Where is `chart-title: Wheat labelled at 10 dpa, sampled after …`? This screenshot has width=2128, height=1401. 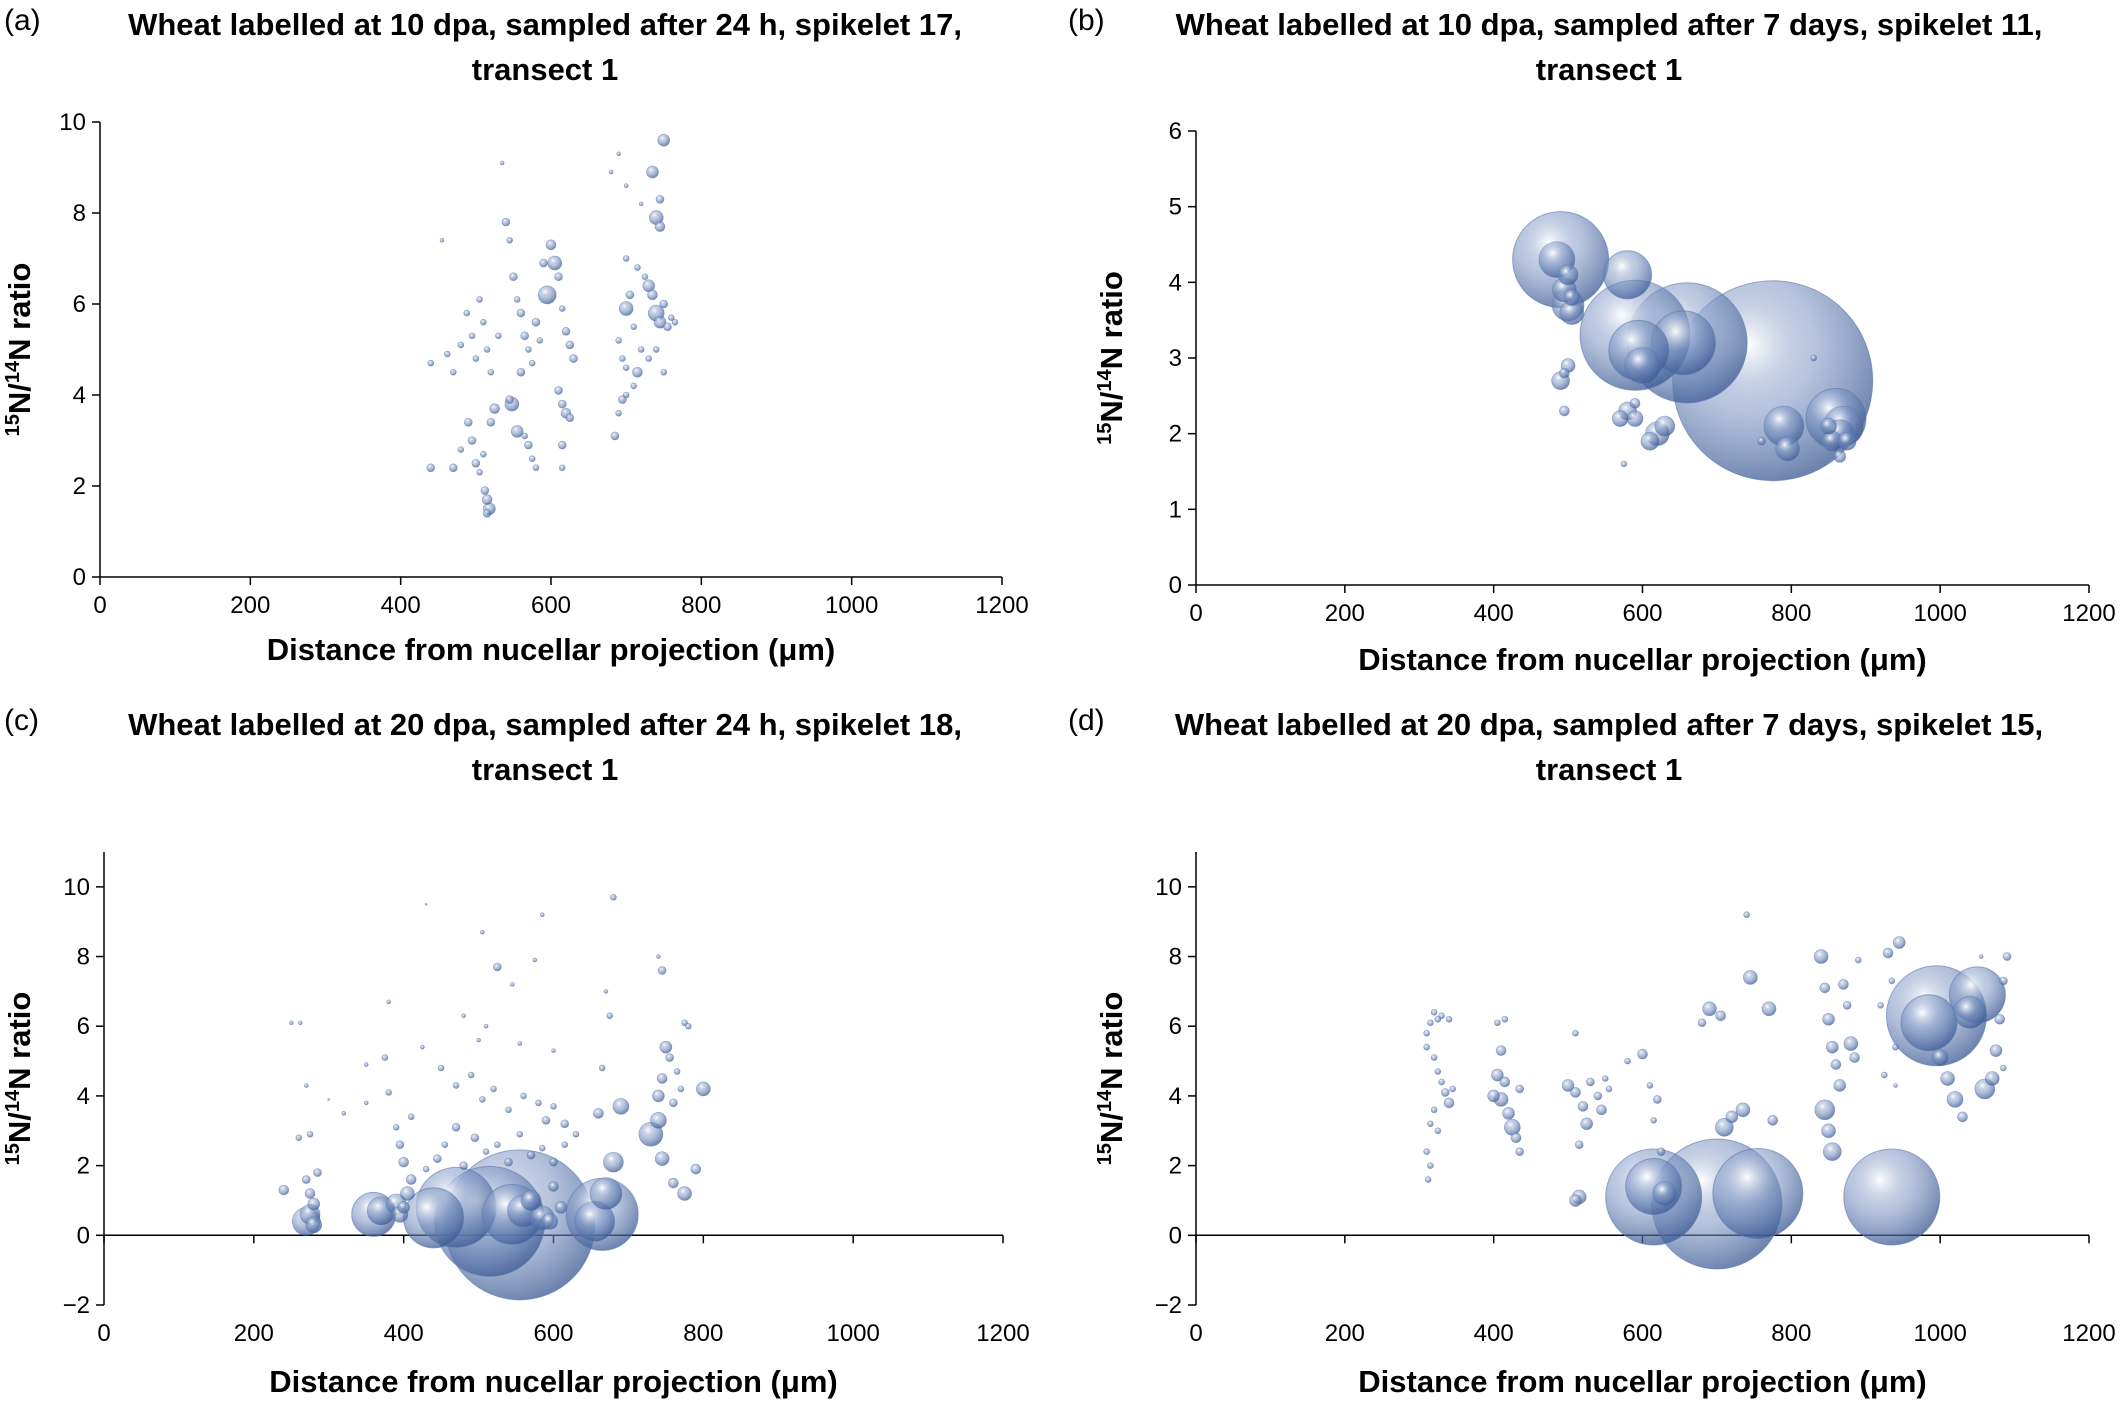 chart-title: Wheat labelled at 10 dpa, sampled after … is located at coordinates (1609, 47).